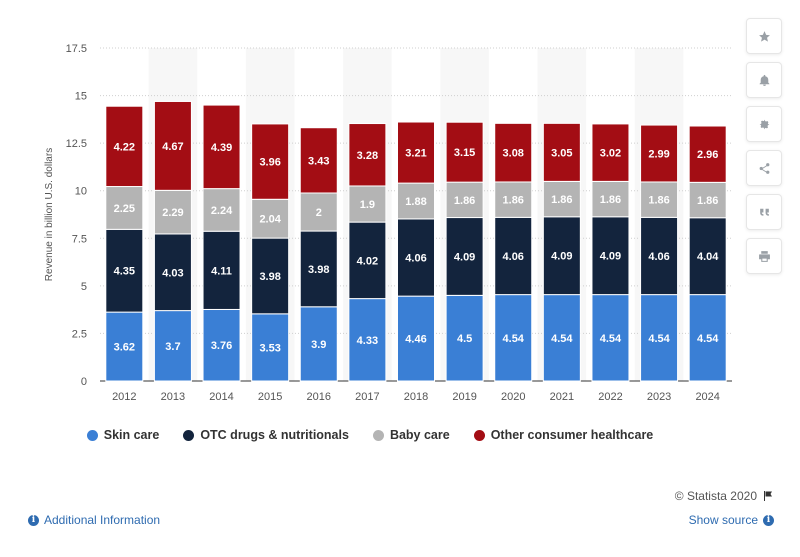  I want to click on print-button, so click(764, 256).